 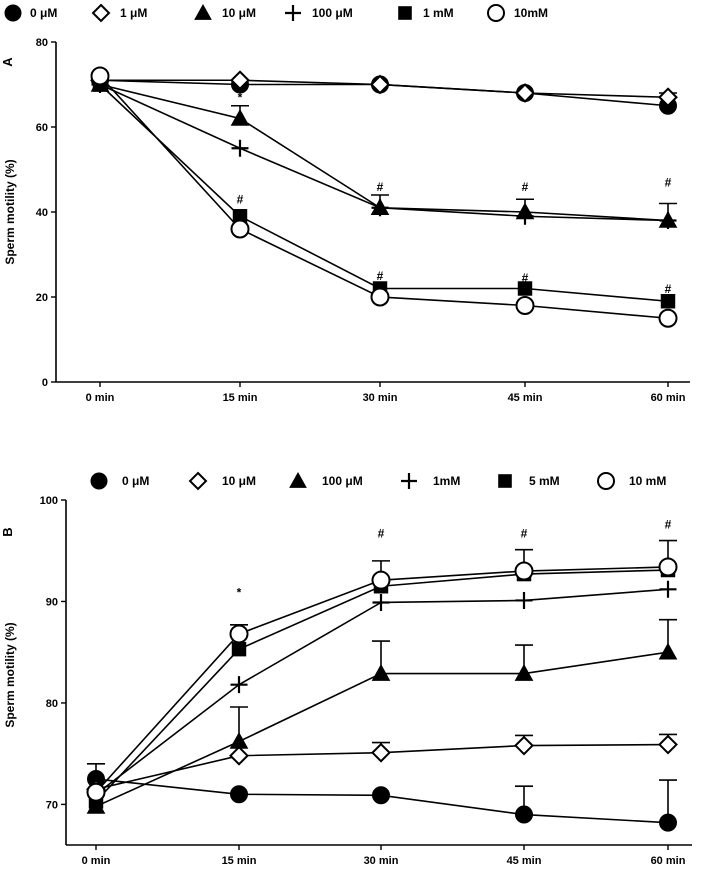 What do you see at coordinates (438, 13) in the screenshot?
I see `legend-label: 1 mM` at bounding box center [438, 13].